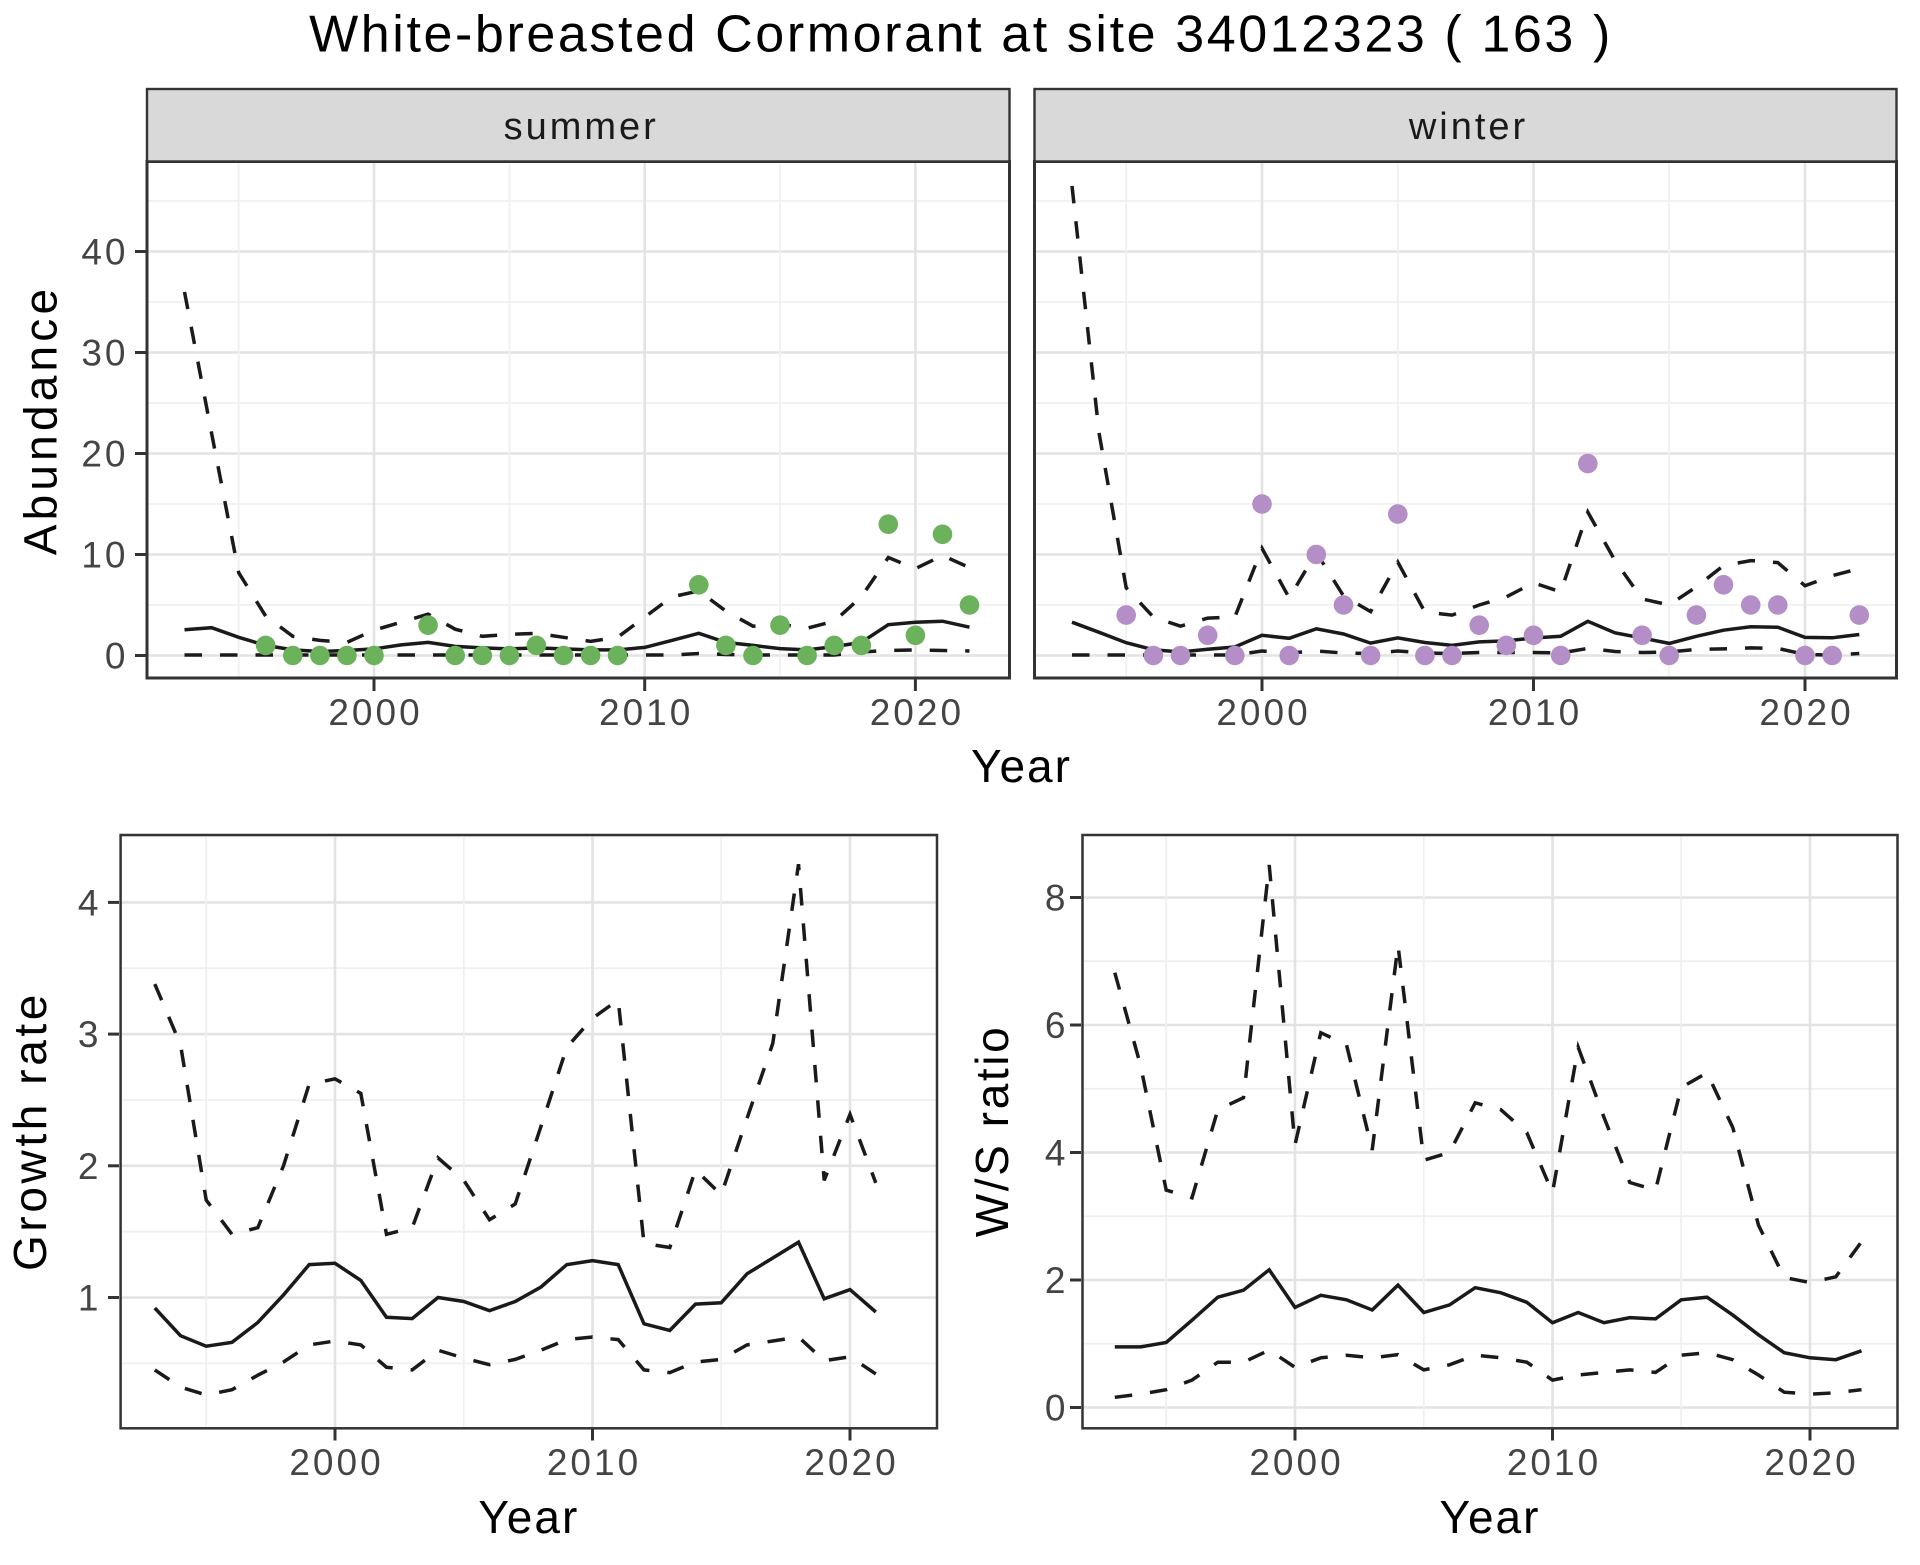 This screenshot has width=1920, height=1565. Describe the element at coordinates (41, 420) in the screenshot. I see `svg-text: Abundance` at that location.